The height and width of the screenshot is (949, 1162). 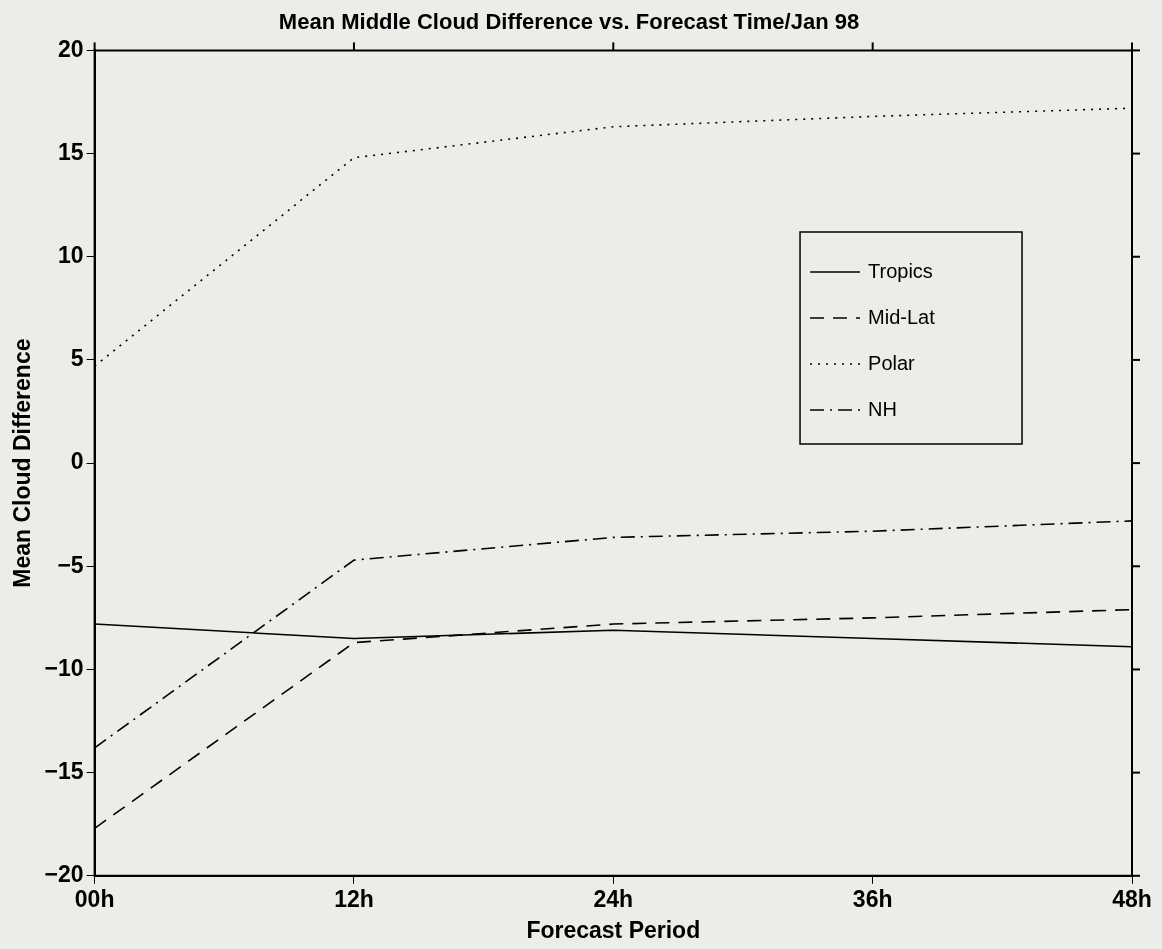 I want to click on legend-label: Polar, so click(x=892, y=362).